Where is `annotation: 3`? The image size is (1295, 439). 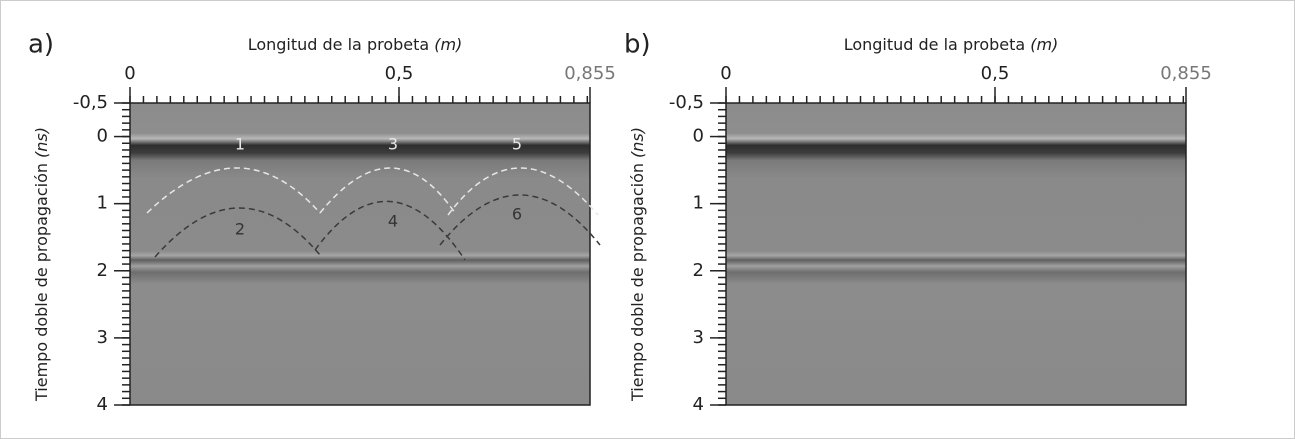
annotation: 3 is located at coordinates (393, 144).